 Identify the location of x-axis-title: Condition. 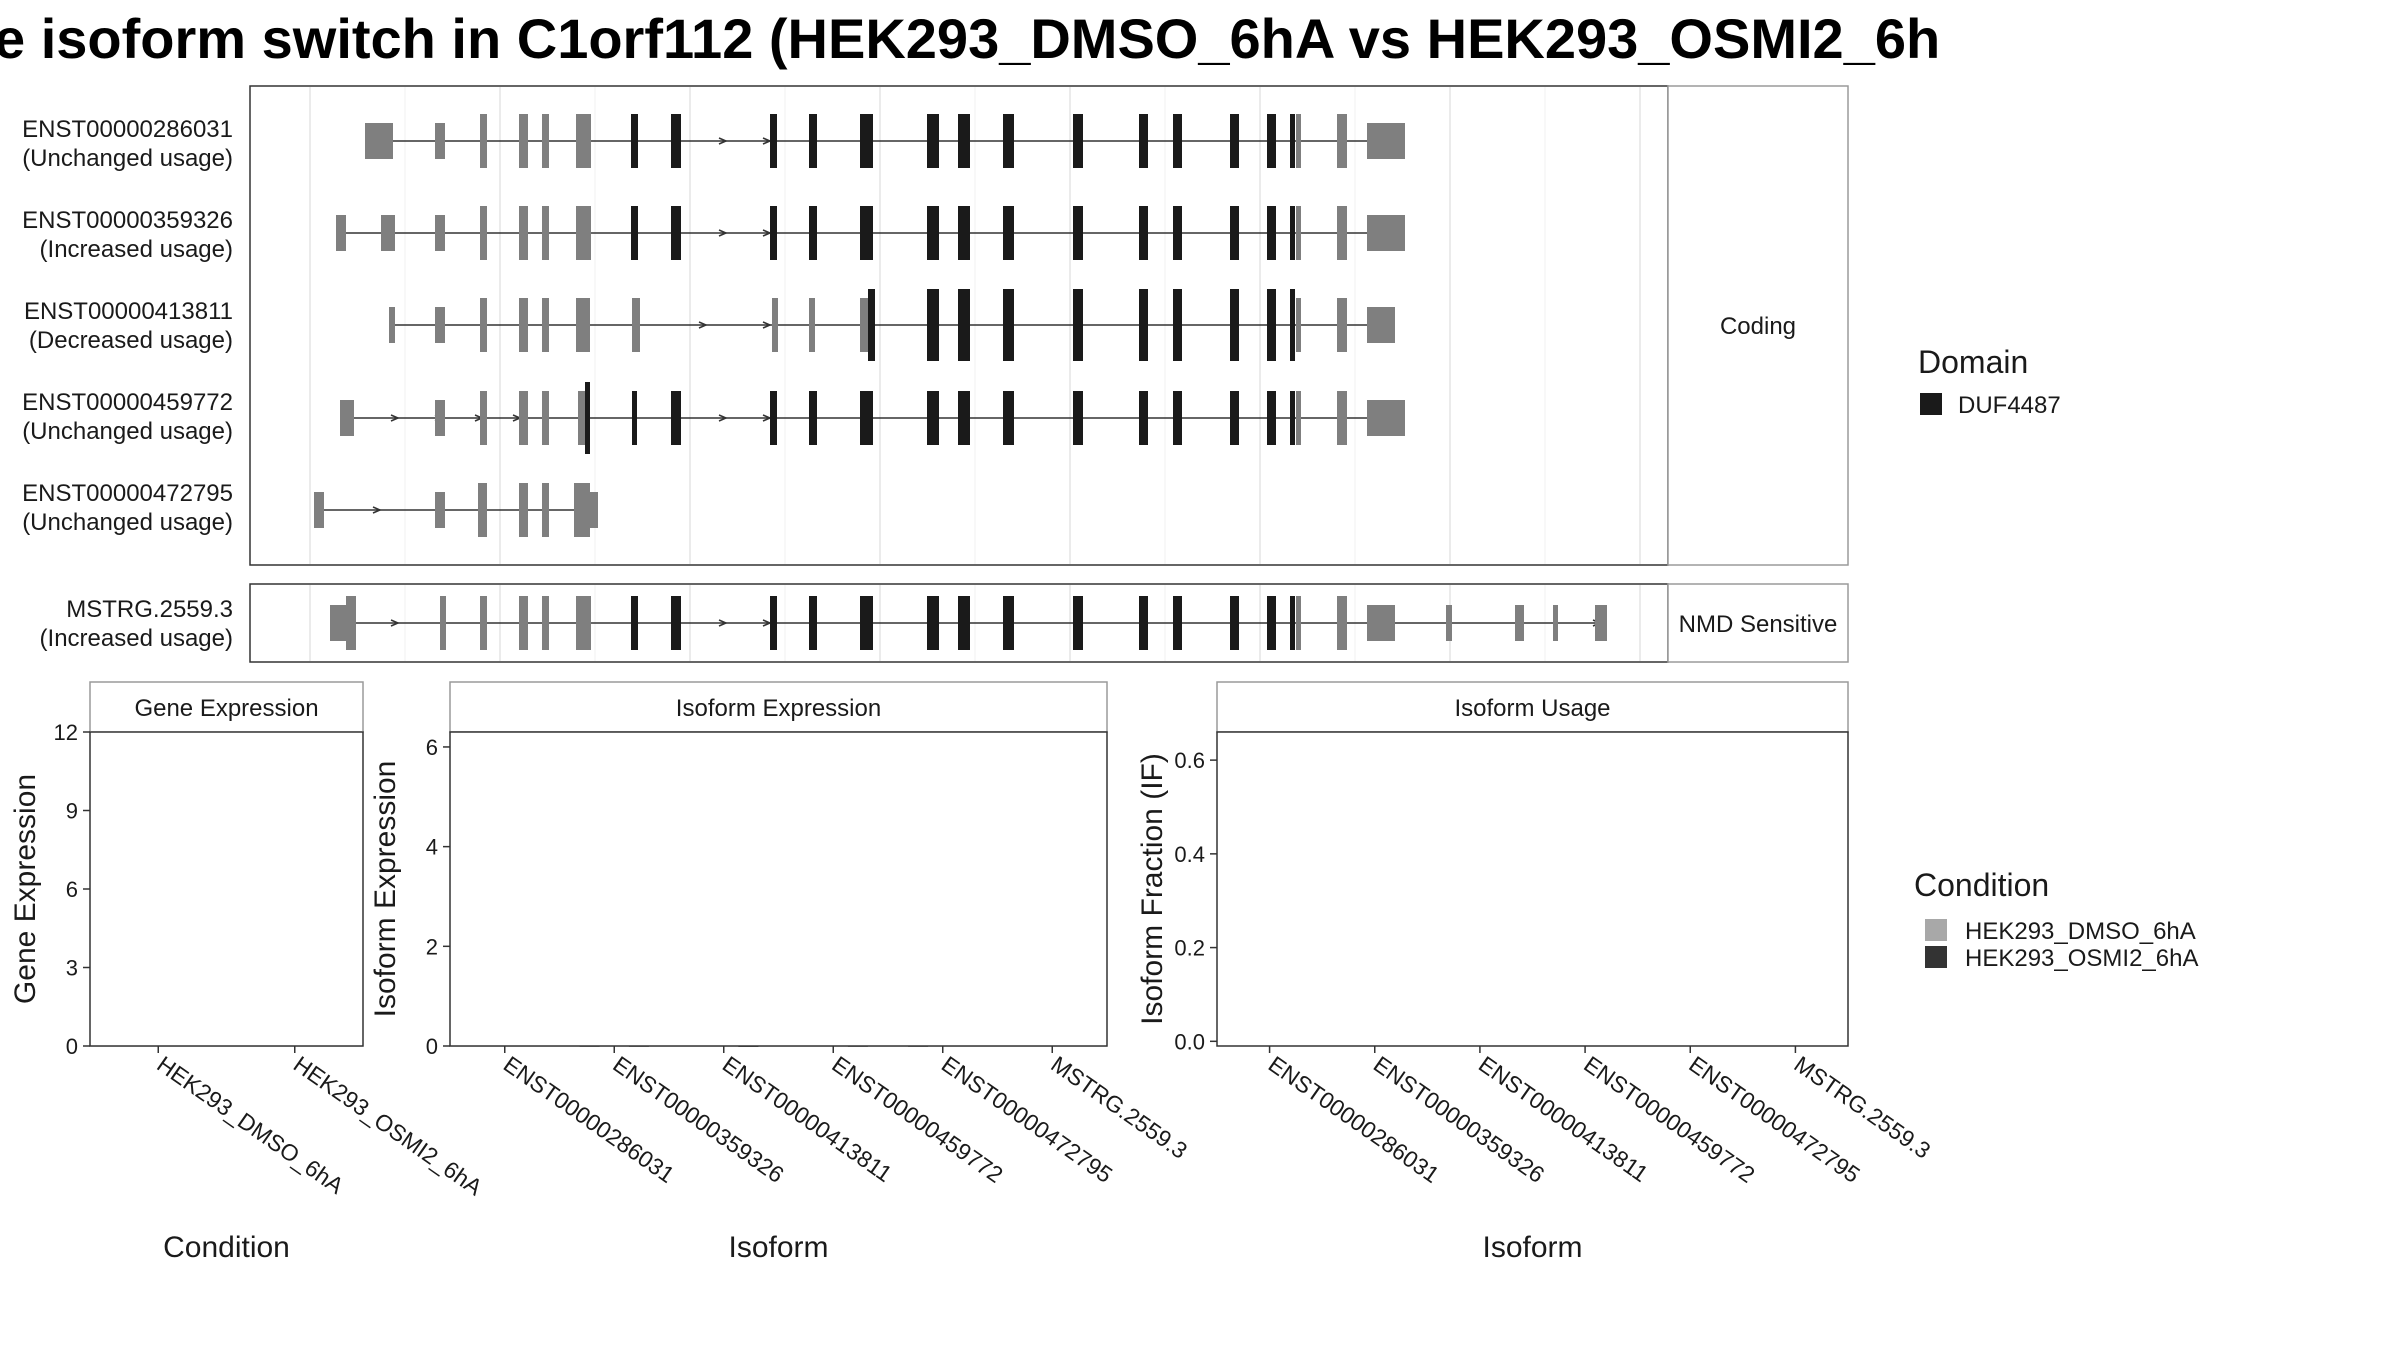
(226, 1247).